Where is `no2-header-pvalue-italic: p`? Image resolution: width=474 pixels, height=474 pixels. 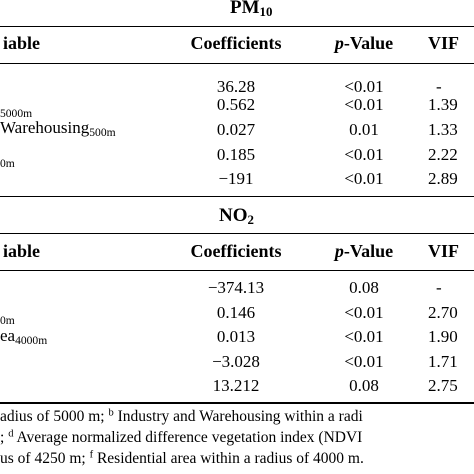
no2-header-pvalue-italic: p is located at coordinates (339, 251).